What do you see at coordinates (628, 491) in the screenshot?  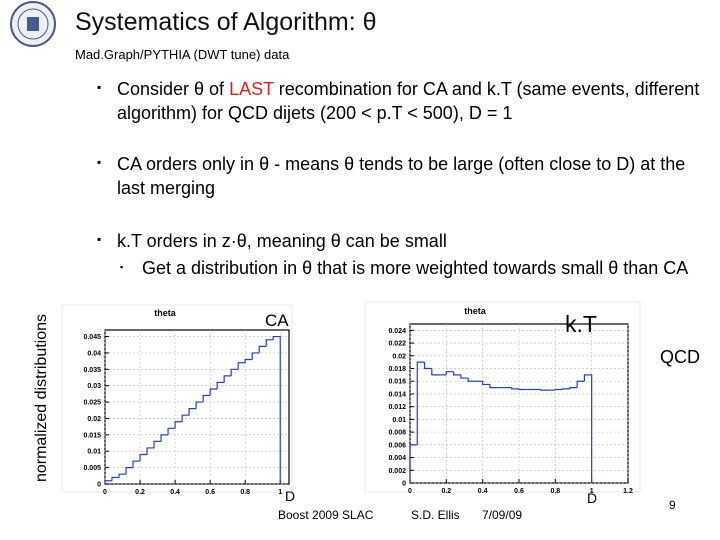 I see `x-tick-label: 1.2` at bounding box center [628, 491].